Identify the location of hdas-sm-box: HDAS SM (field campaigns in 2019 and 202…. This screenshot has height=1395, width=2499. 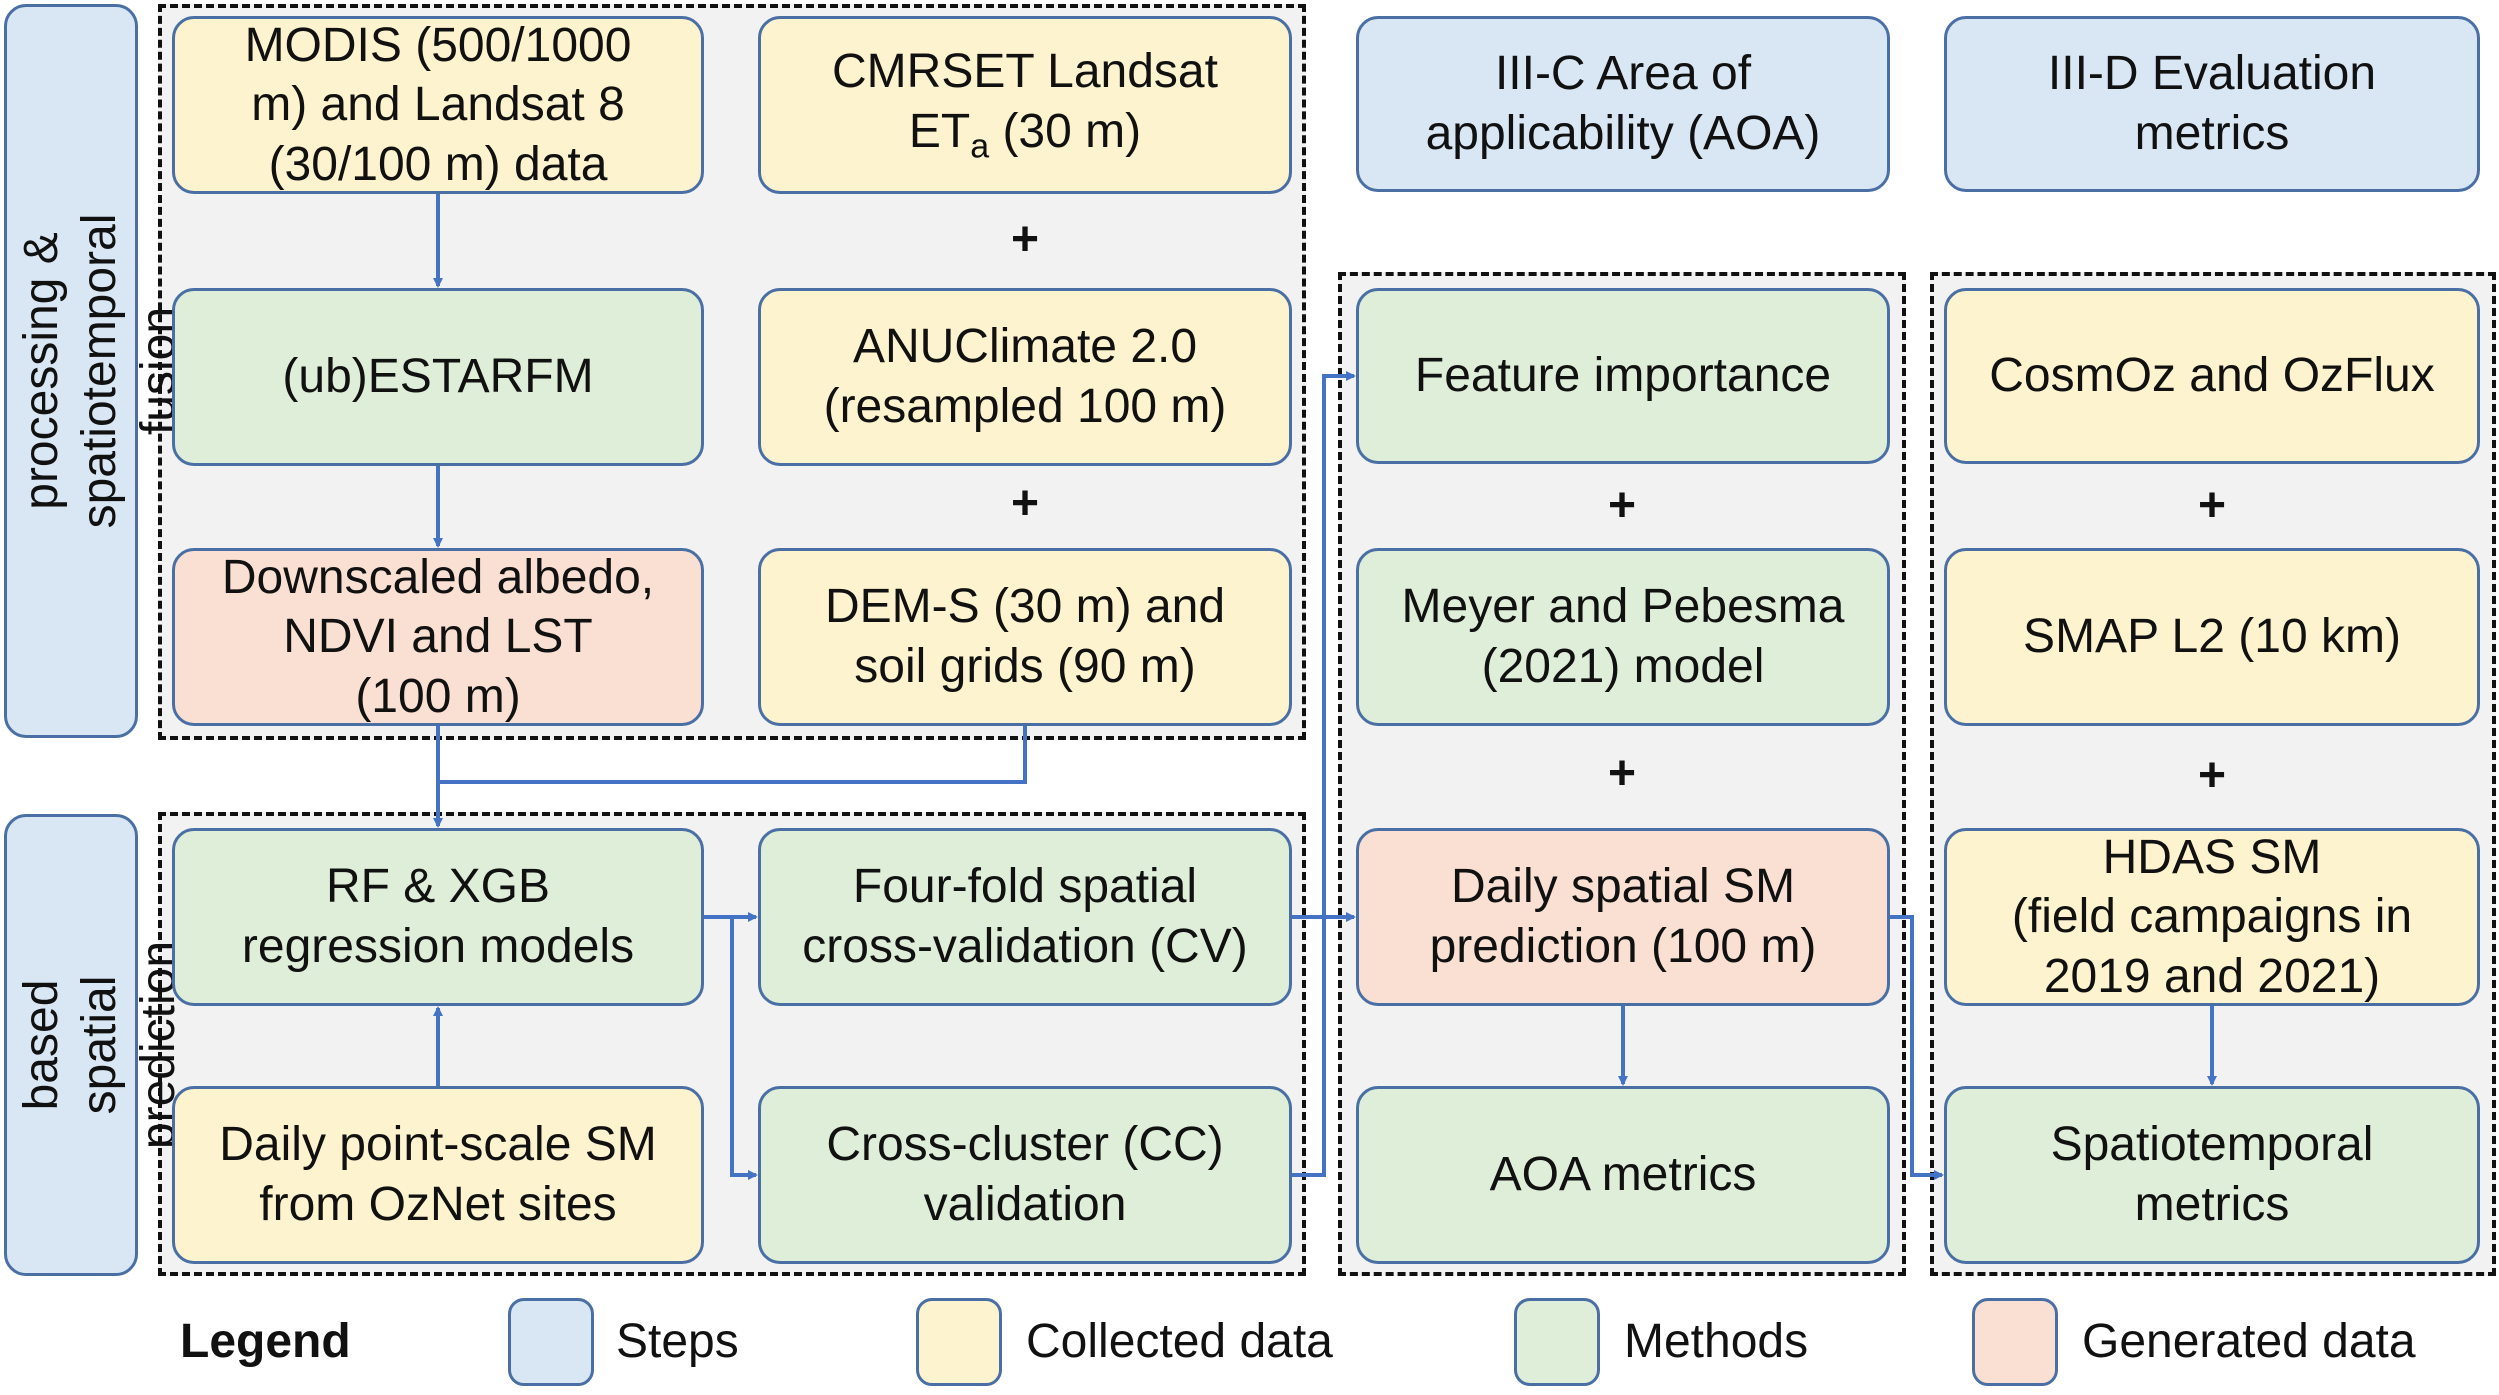
(2212, 917).